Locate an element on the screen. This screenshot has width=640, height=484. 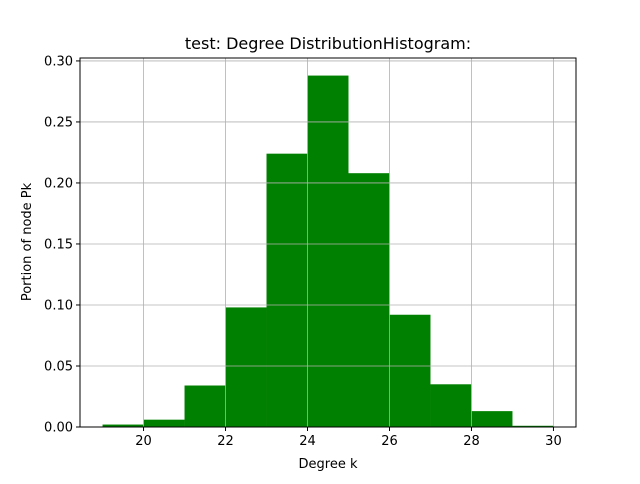
x-axis-label: Degree k is located at coordinates (328, 464).